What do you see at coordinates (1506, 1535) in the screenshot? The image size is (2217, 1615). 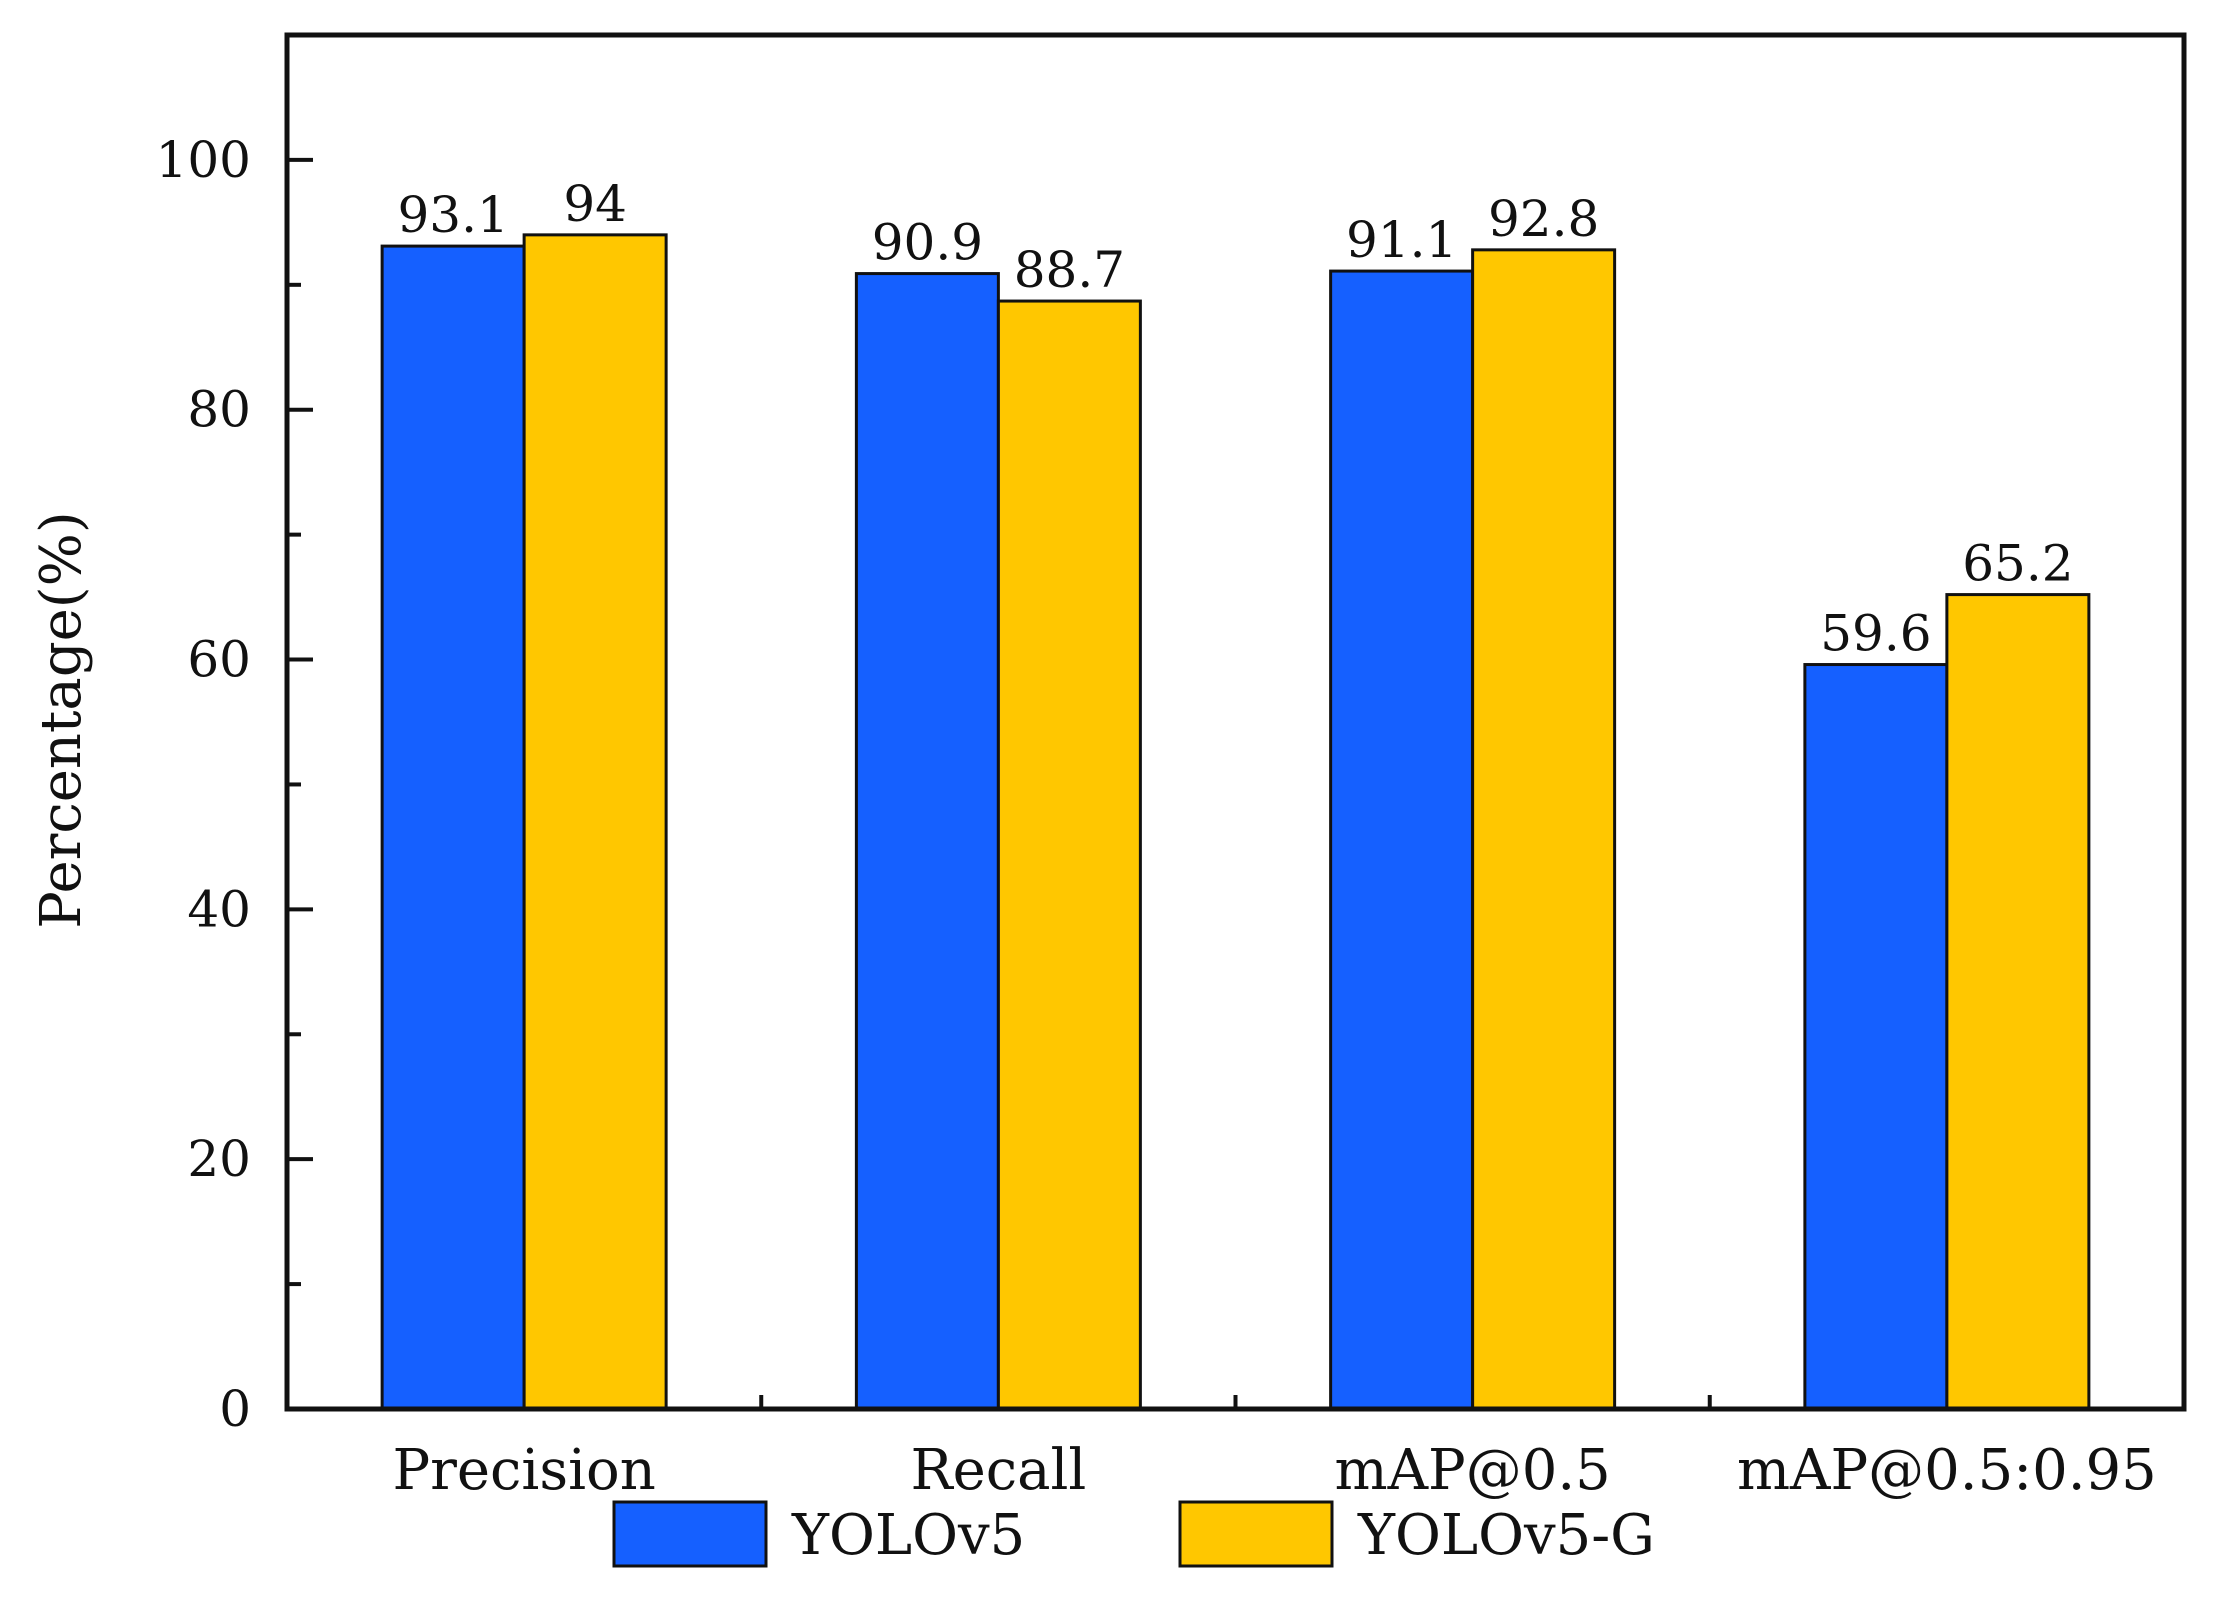 I see `legend-label-yolov5-g: YOLOv5-G` at bounding box center [1506, 1535].